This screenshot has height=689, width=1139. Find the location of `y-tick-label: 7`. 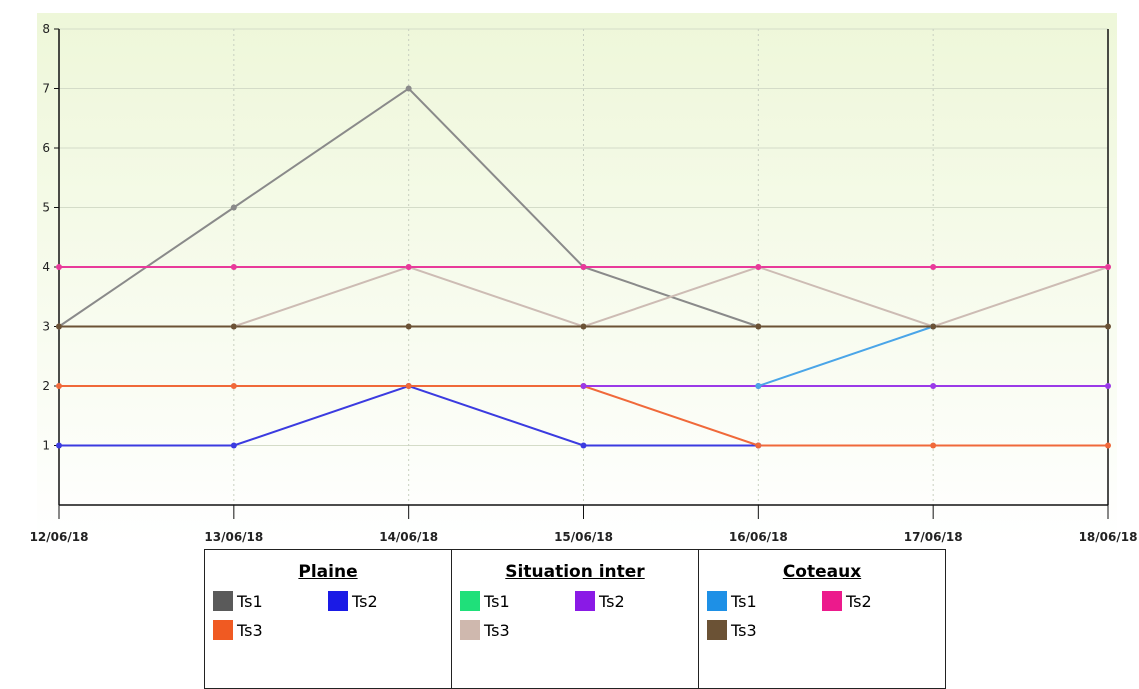

y-tick-label: 7 is located at coordinates (46, 89).